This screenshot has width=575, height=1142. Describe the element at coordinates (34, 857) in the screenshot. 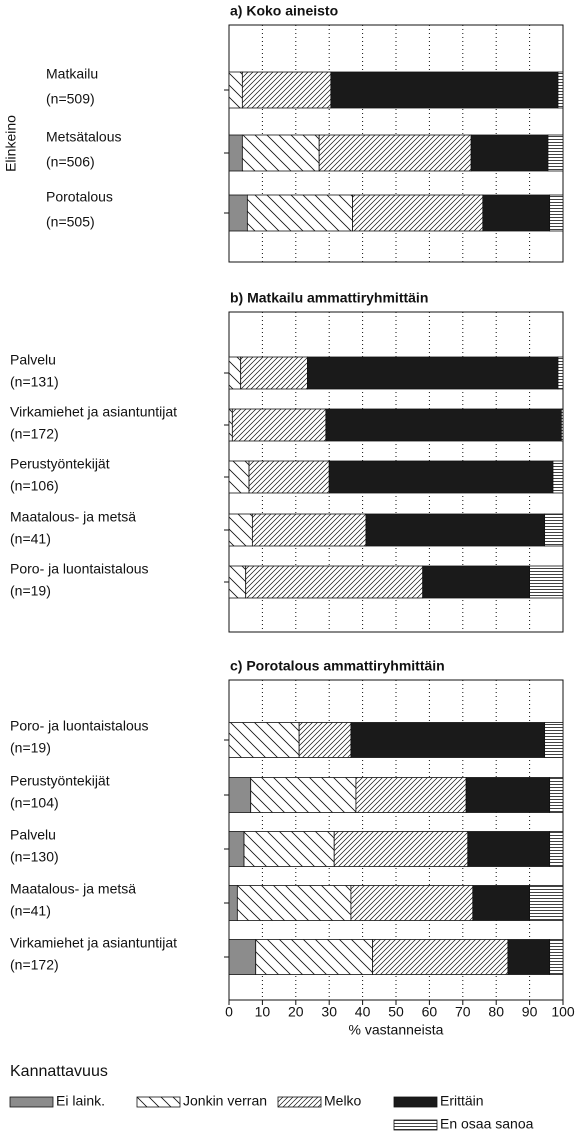

I see `category-label: (n=130)` at that location.